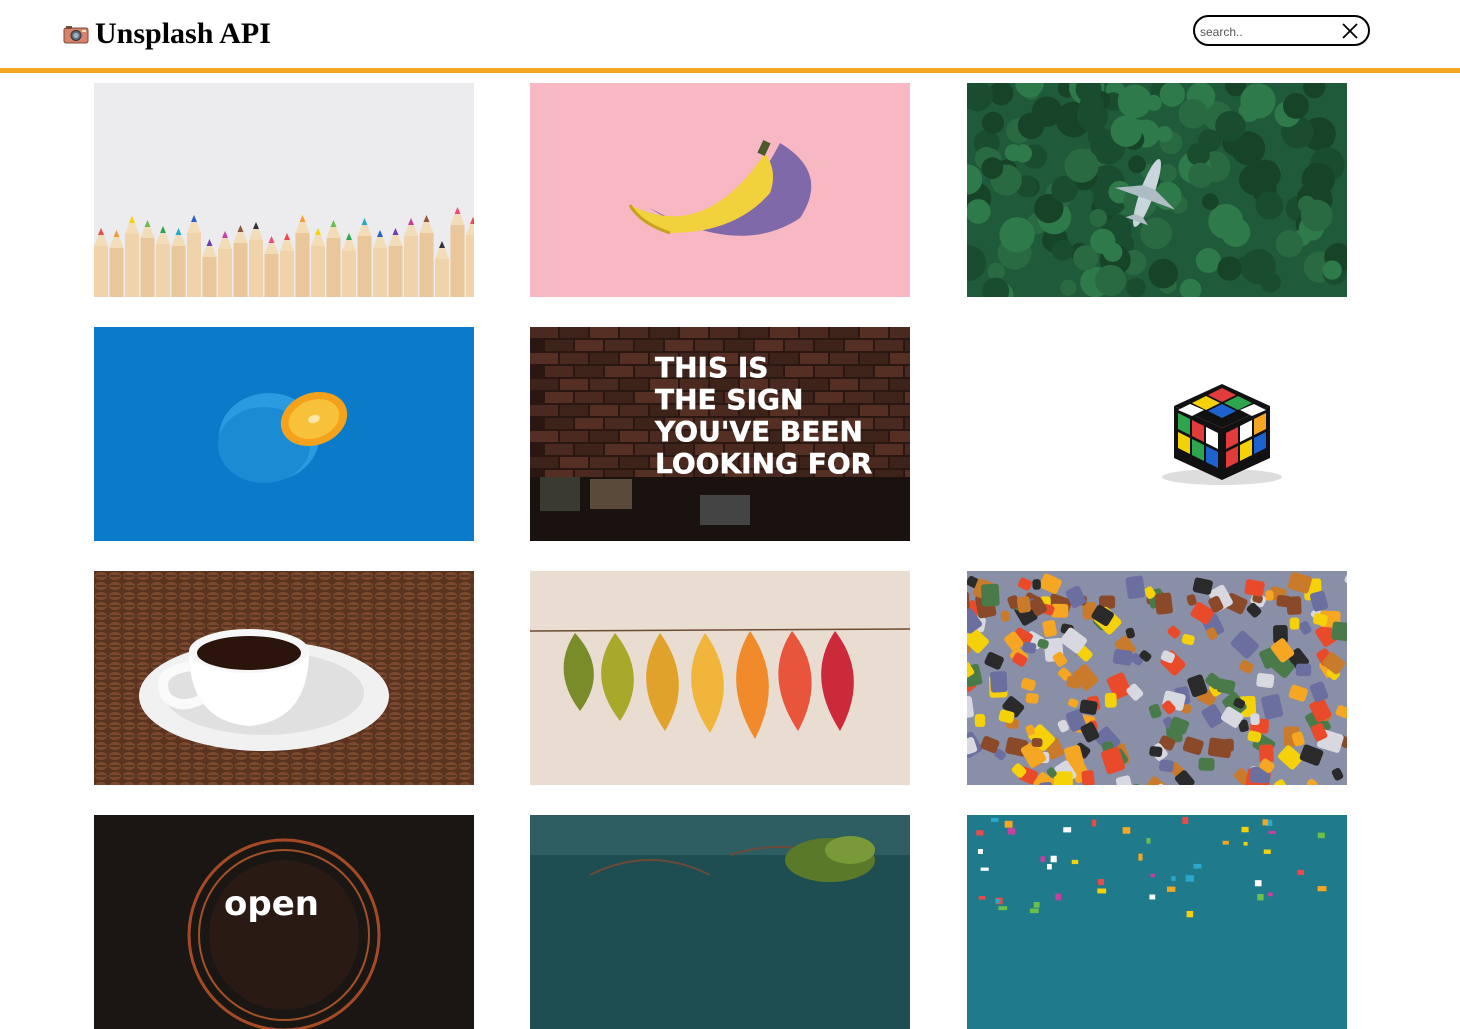 The width and height of the screenshot is (1460, 1029). I want to click on photo-autumn-leaves, so click(720, 678).